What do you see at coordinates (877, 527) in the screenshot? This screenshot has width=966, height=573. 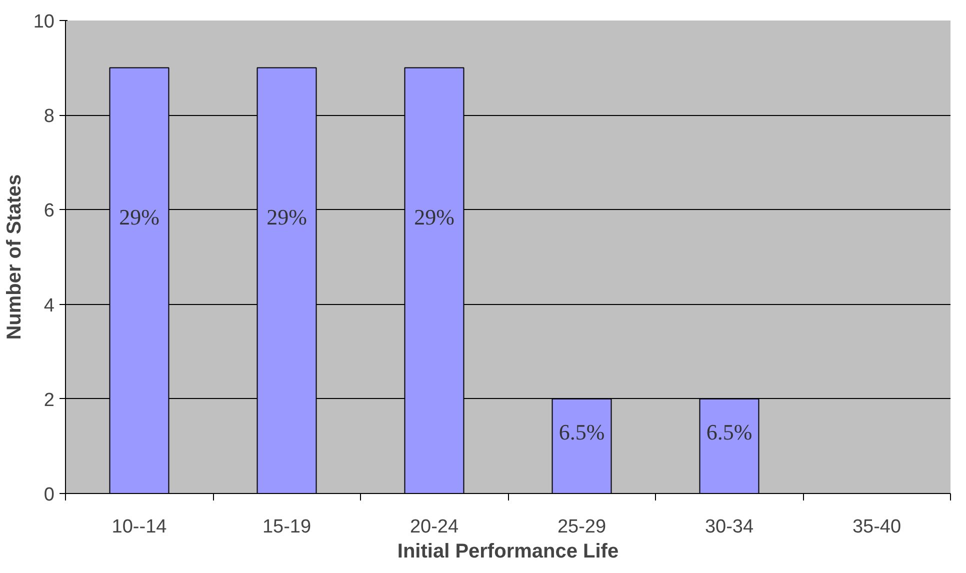 I see `x-tick-label: 35-40` at bounding box center [877, 527].